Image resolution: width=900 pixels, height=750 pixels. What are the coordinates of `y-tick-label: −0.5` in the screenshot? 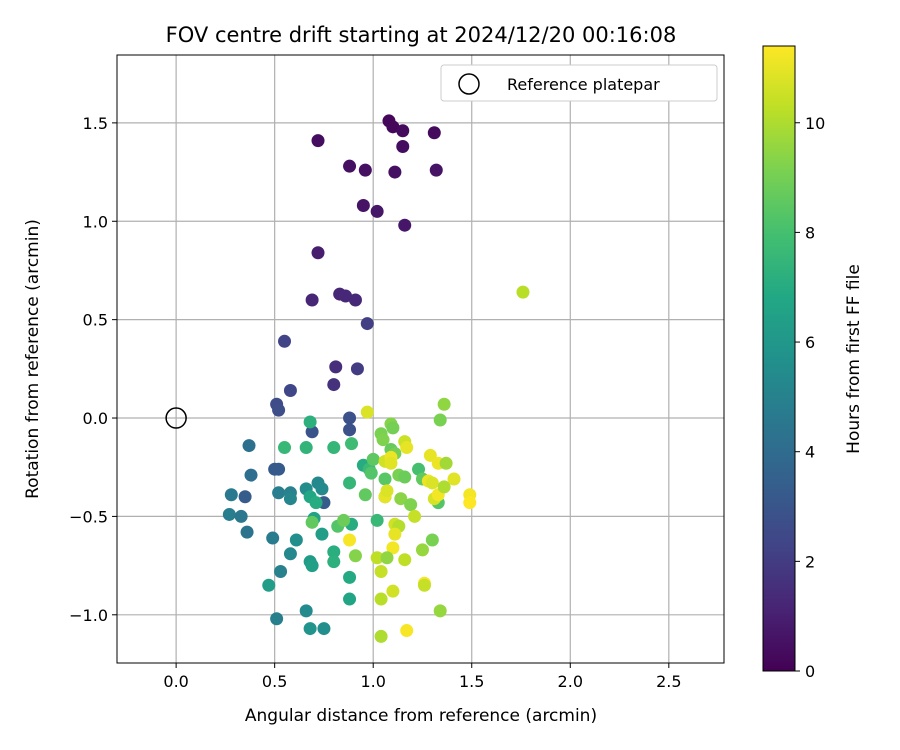 It's located at (88, 516).